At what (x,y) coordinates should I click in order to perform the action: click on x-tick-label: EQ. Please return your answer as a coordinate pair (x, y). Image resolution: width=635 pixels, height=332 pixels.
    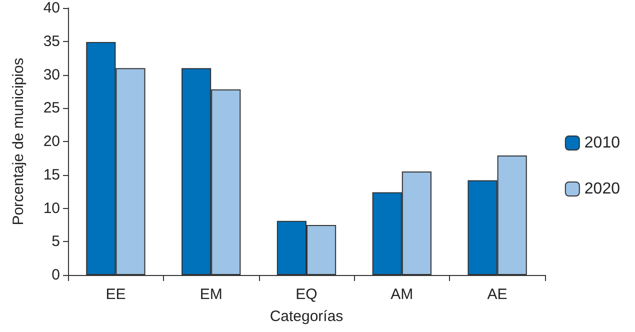
    Looking at the image, I should click on (307, 294).